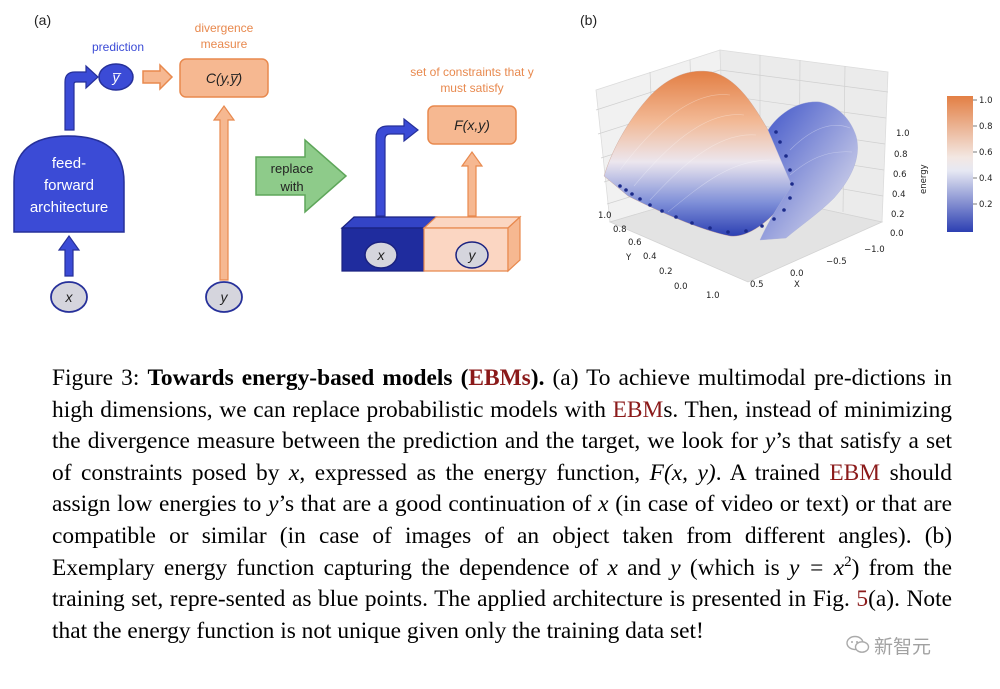 The image size is (1000, 689). Describe the element at coordinates (397, 167) in the screenshot. I see `arrow-x-block-to-energy` at that location.